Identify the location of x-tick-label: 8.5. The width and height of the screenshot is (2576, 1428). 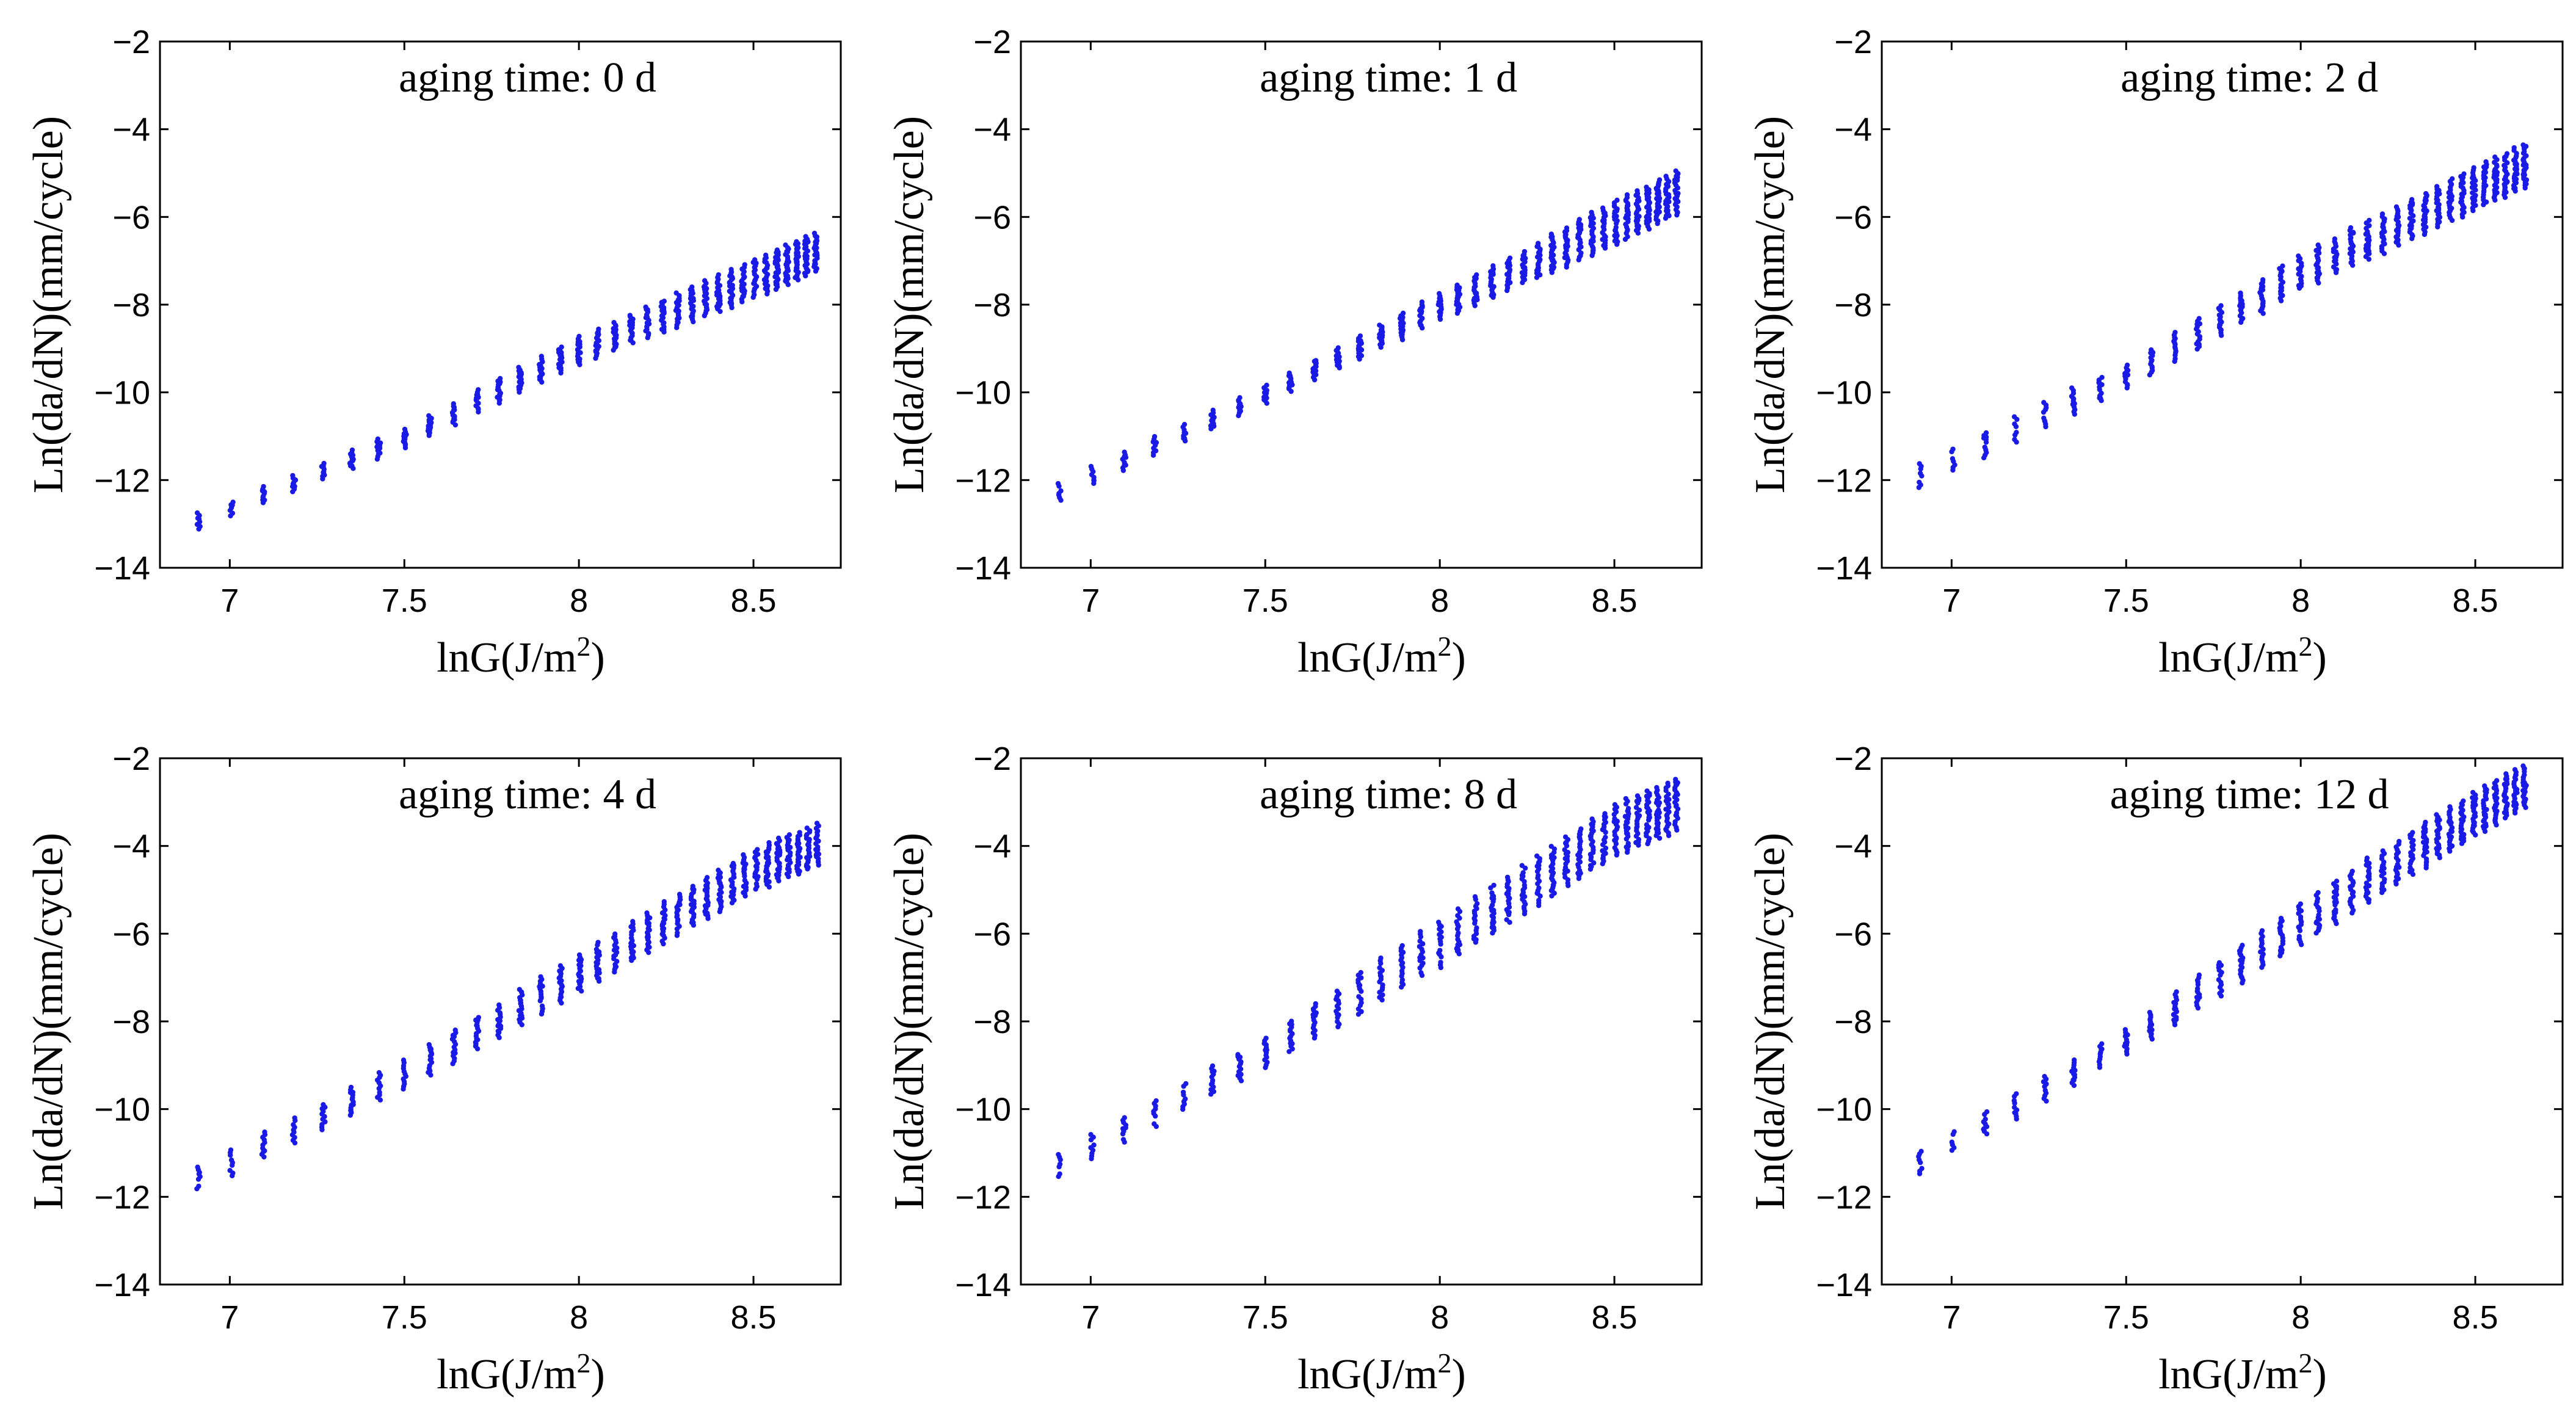
(754, 1317).